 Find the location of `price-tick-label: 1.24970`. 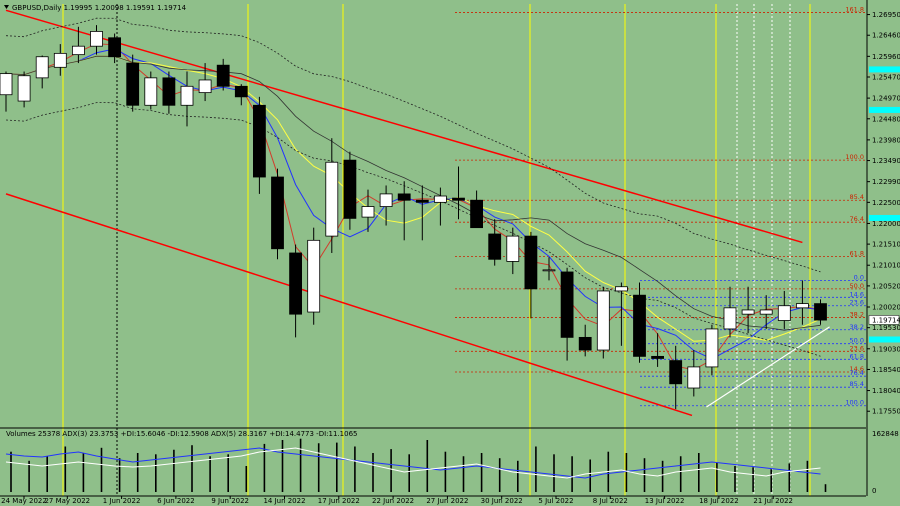

price-tick-label: 1.24970 is located at coordinates (886, 99).